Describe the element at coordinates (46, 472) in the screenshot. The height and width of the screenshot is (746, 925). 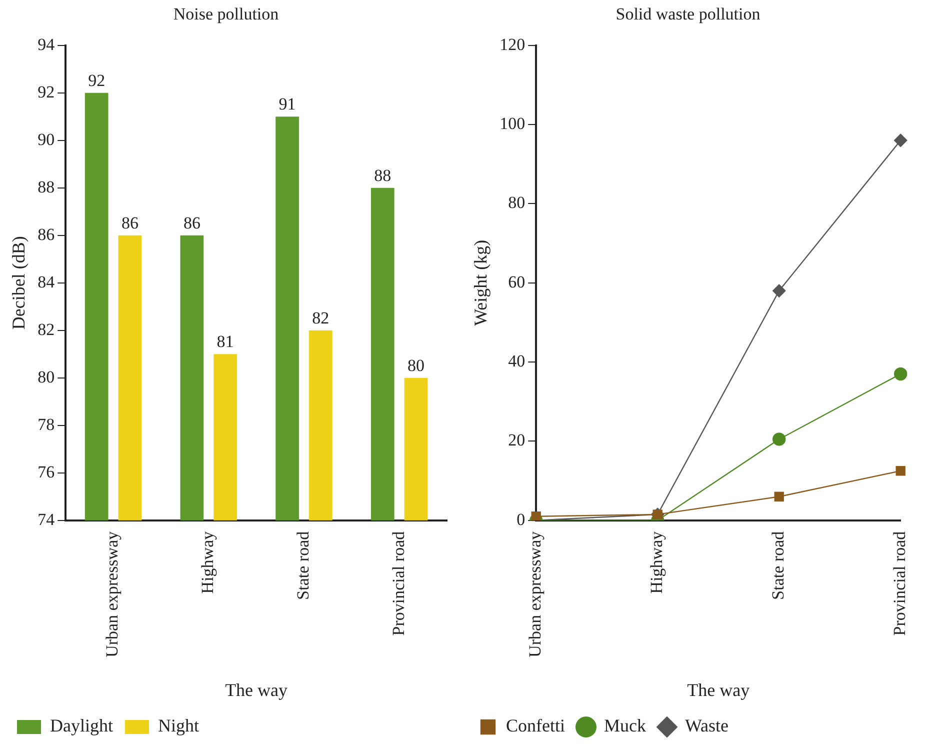
I see `y-tick-label: 76` at that location.